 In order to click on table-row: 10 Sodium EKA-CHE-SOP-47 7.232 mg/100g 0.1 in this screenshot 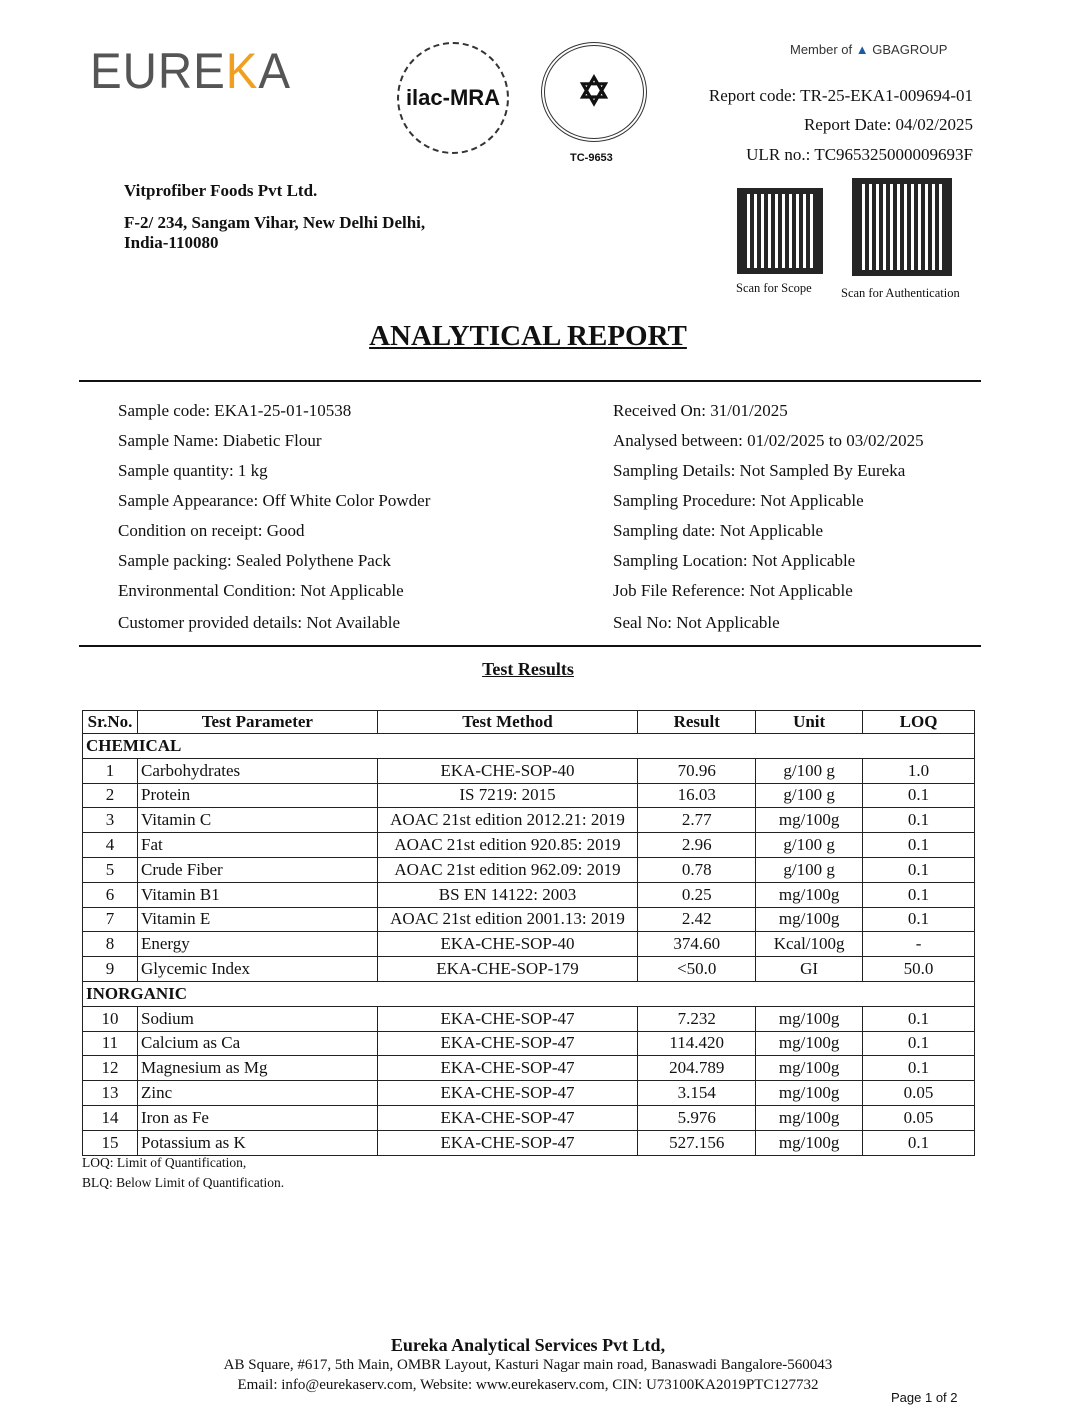, I will do `click(528, 1018)`.